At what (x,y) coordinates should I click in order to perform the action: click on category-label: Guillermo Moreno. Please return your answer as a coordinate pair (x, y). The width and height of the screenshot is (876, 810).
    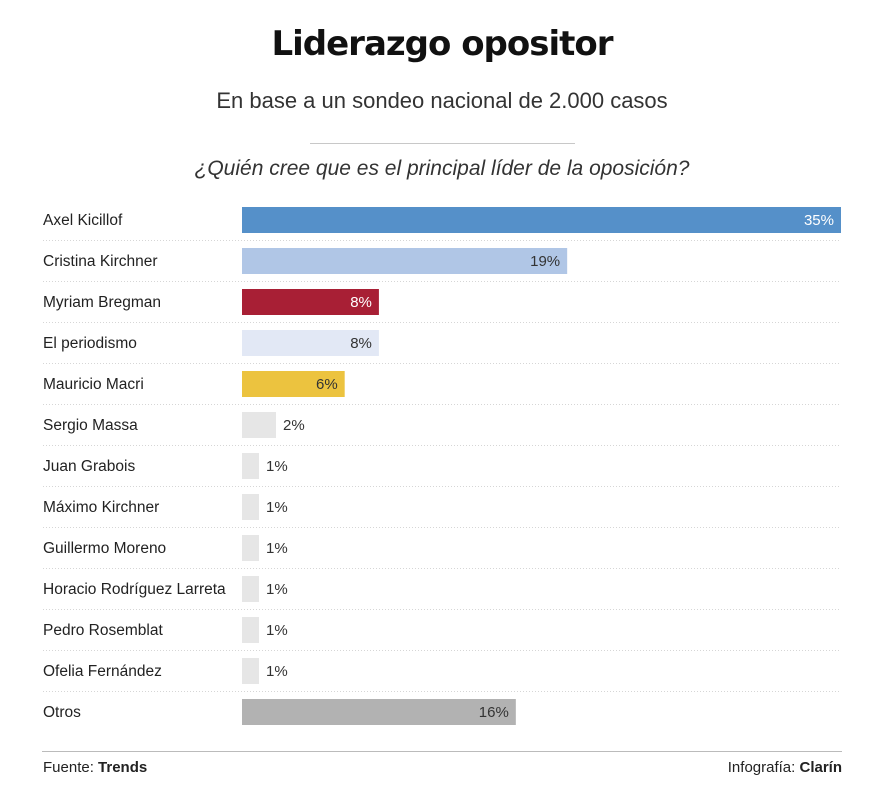
    Looking at the image, I should click on (104, 548).